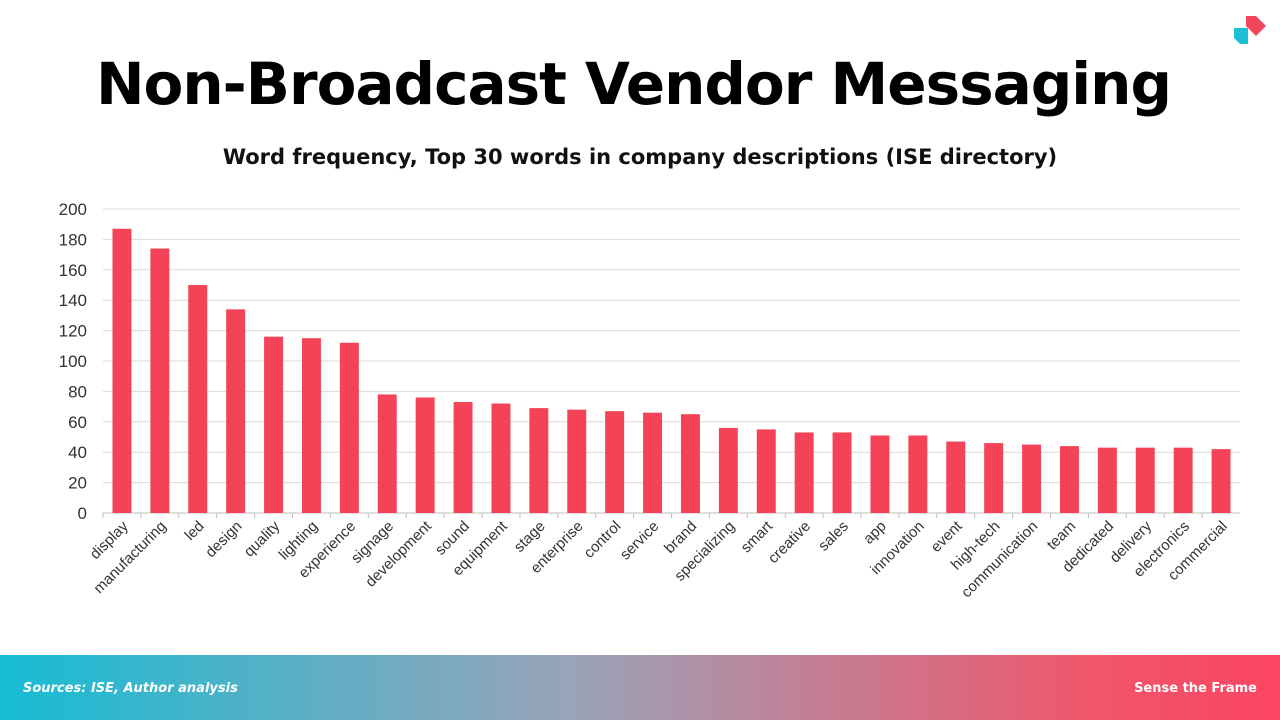 The width and height of the screenshot is (1280, 720). What do you see at coordinates (194, 531) in the screenshot?
I see `x-tick-label: led` at bounding box center [194, 531].